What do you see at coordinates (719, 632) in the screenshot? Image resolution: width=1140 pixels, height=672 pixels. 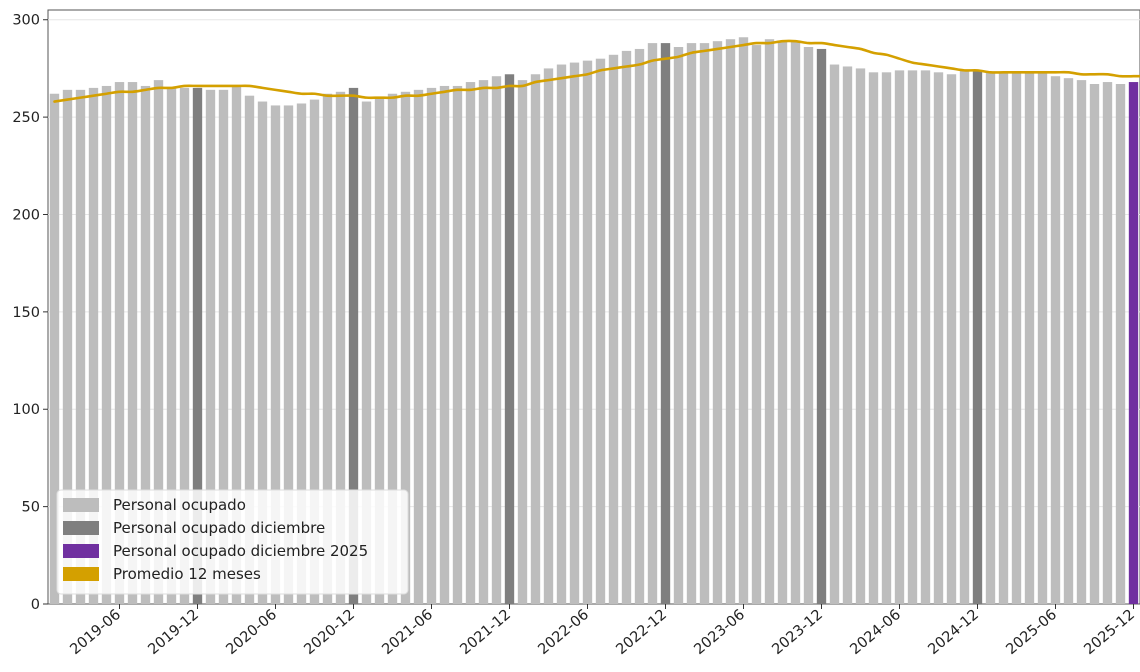 I see `x-tick-label: 2023-06` at bounding box center [719, 632].